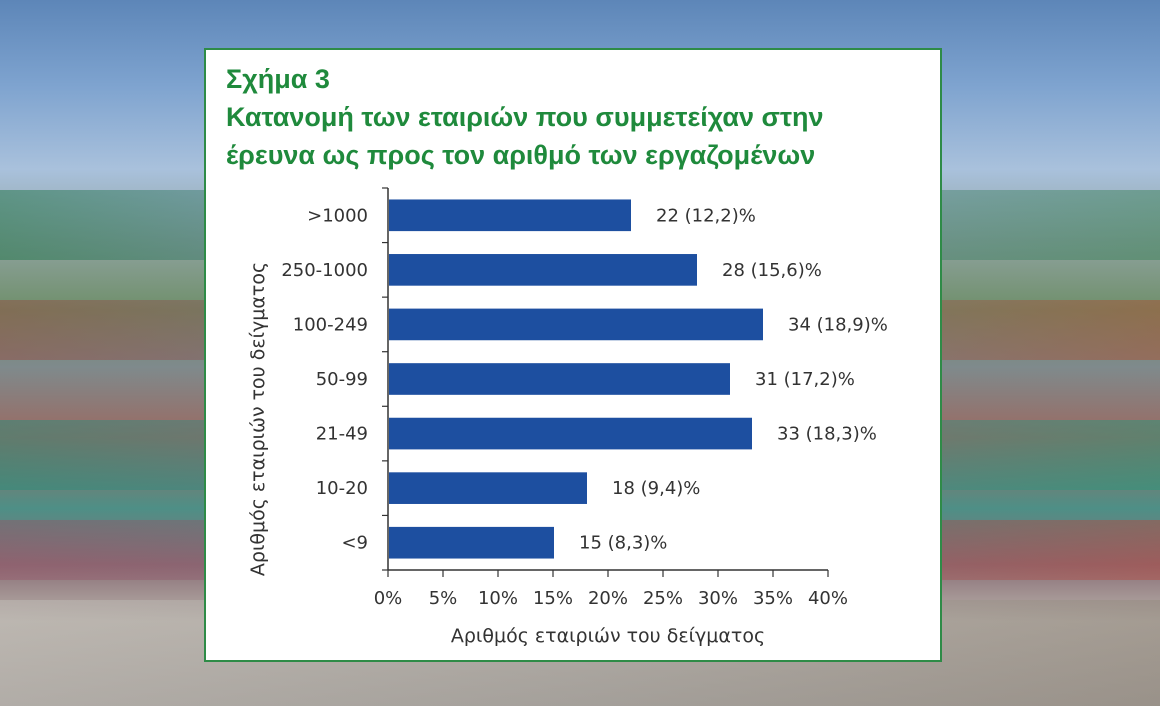 The height and width of the screenshot is (706, 1160). What do you see at coordinates (354, 543) in the screenshot?
I see `y-tick-label: <9` at bounding box center [354, 543].